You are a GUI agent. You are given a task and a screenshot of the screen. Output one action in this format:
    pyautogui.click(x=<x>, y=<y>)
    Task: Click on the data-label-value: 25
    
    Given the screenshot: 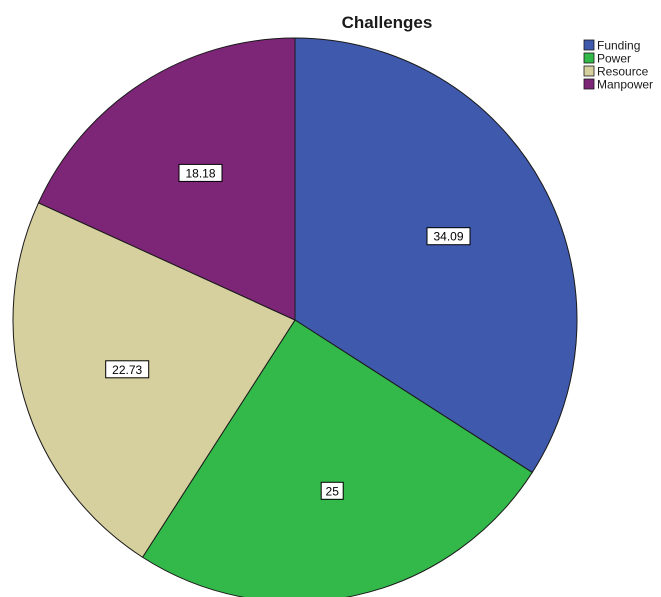 What is the action you would take?
    pyautogui.click(x=333, y=491)
    